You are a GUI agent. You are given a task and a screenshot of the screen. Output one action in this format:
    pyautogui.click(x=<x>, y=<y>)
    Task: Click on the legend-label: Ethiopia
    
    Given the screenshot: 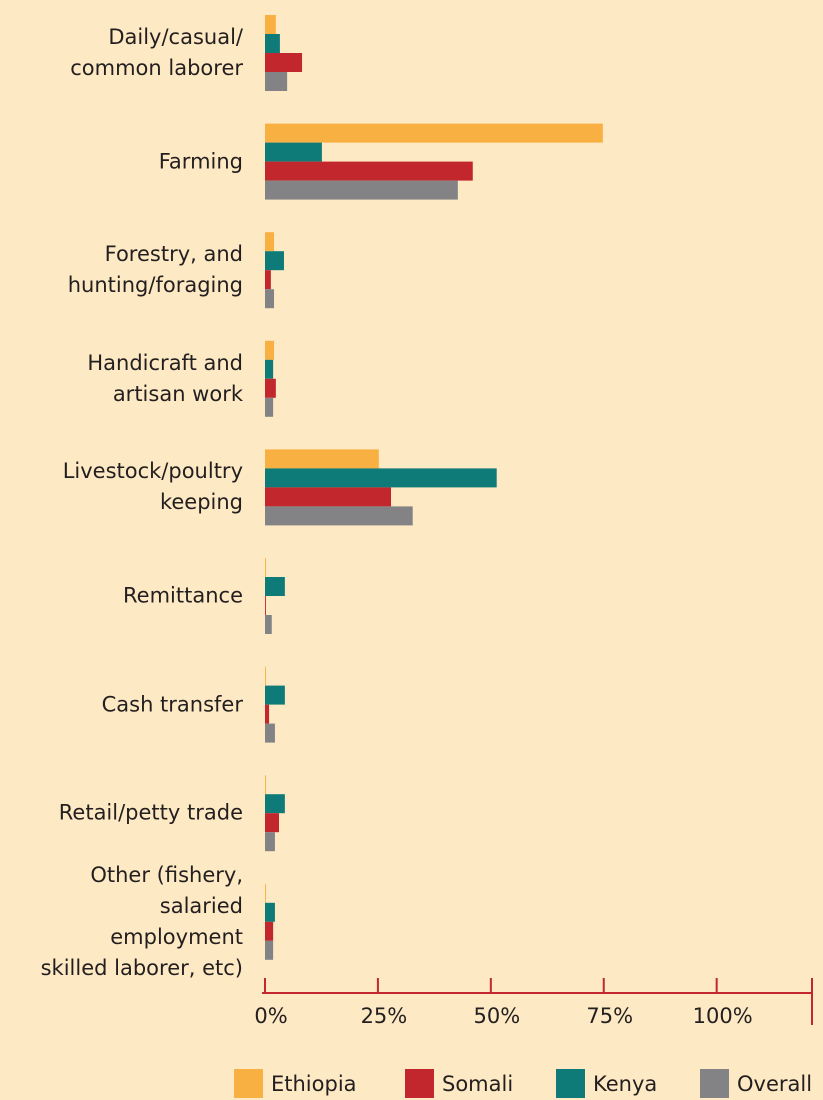 What is the action you would take?
    pyautogui.click(x=314, y=1084)
    